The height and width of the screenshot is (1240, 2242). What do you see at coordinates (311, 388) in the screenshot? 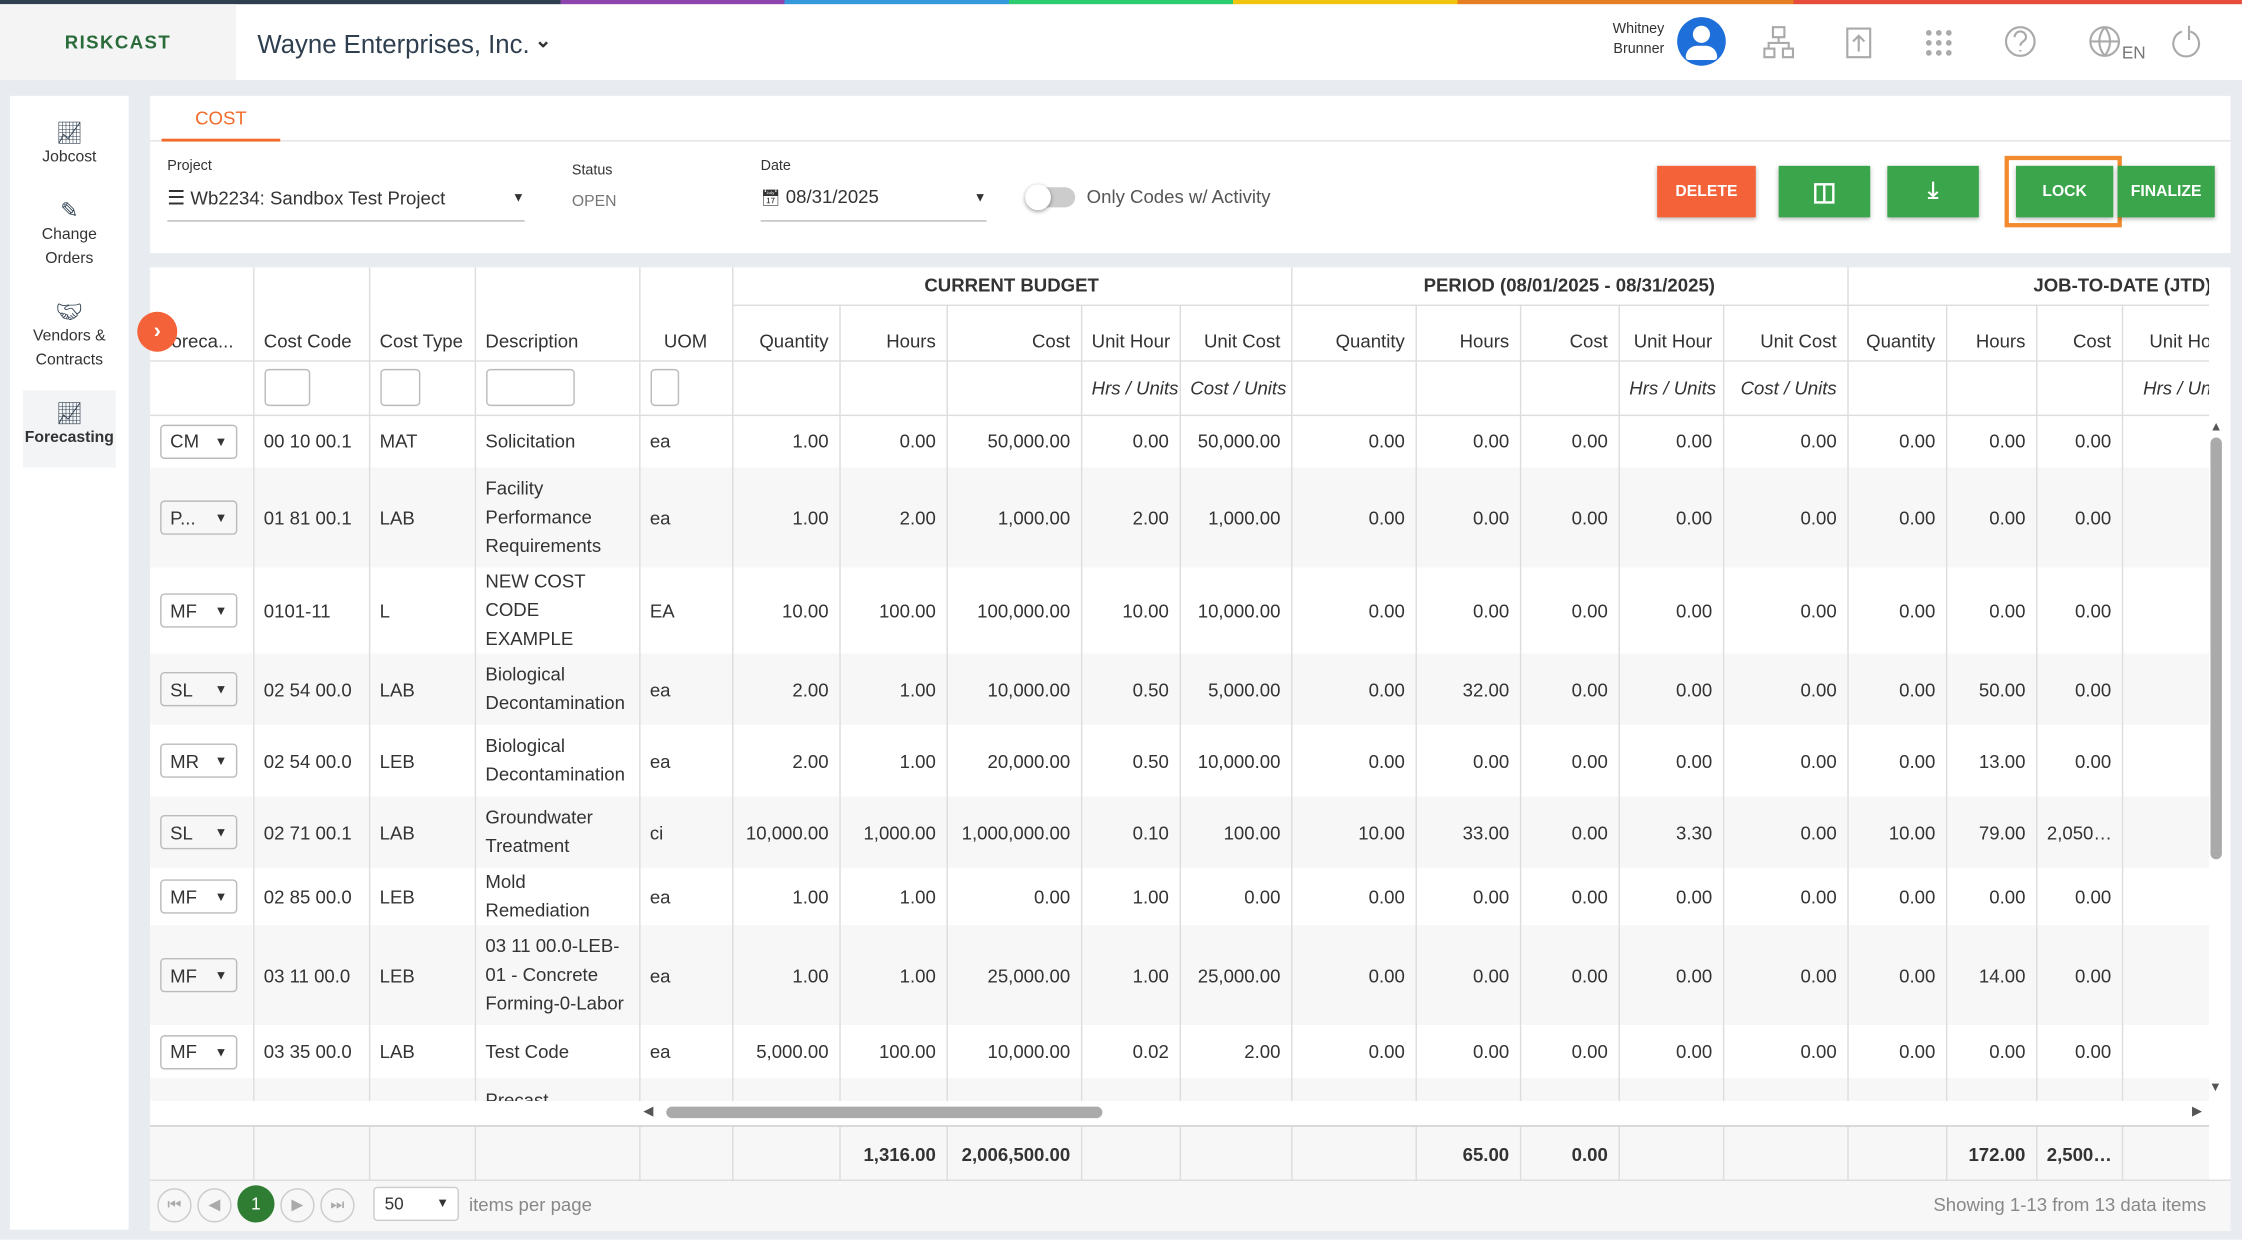
I see `filter-cell` at bounding box center [311, 388].